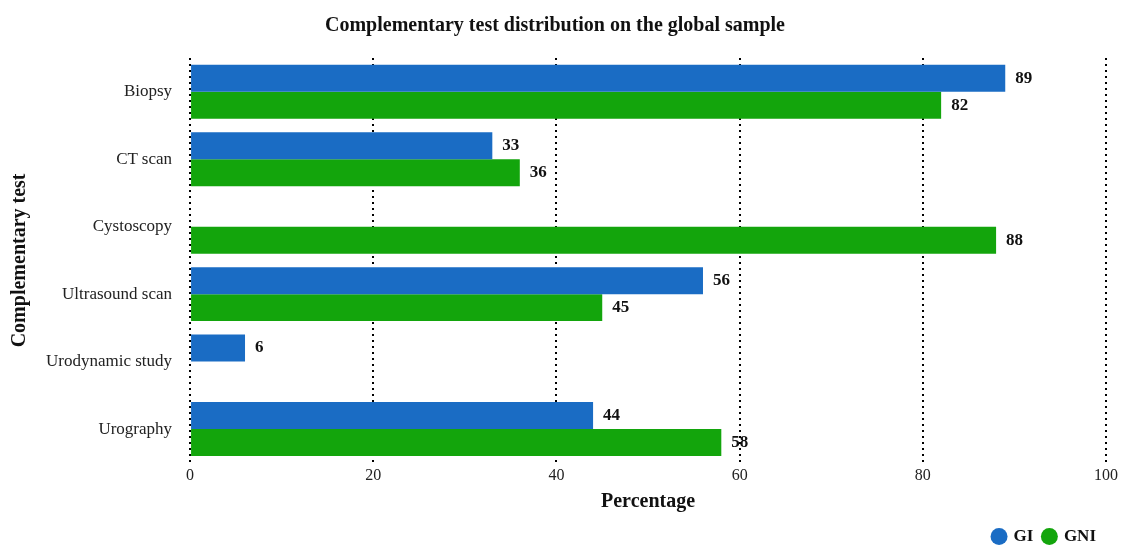  Describe the element at coordinates (1024, 77) in the screenshot. I see `data-label: 89` at that location.